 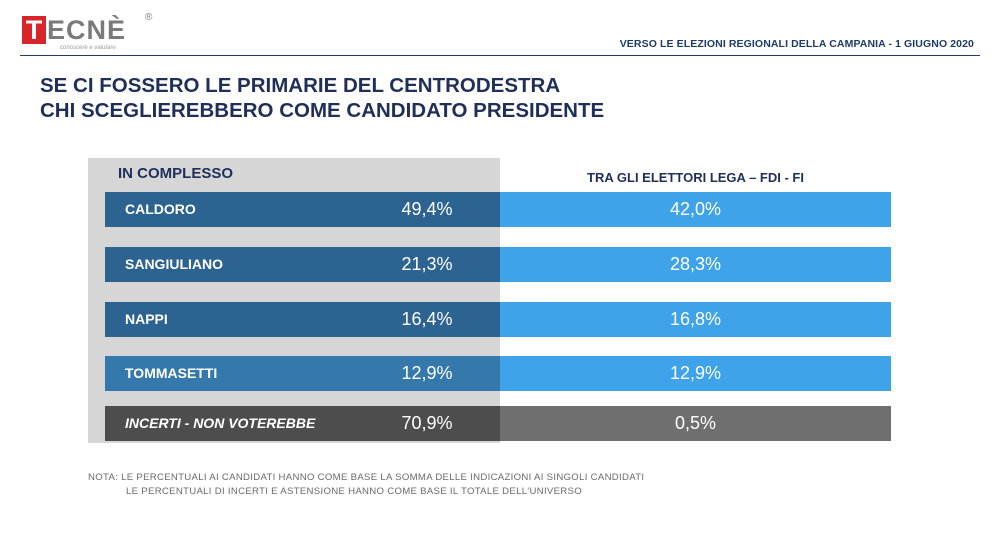 I want to click on coalition-voters-value: 12,9%, so click(x=695, y=373).